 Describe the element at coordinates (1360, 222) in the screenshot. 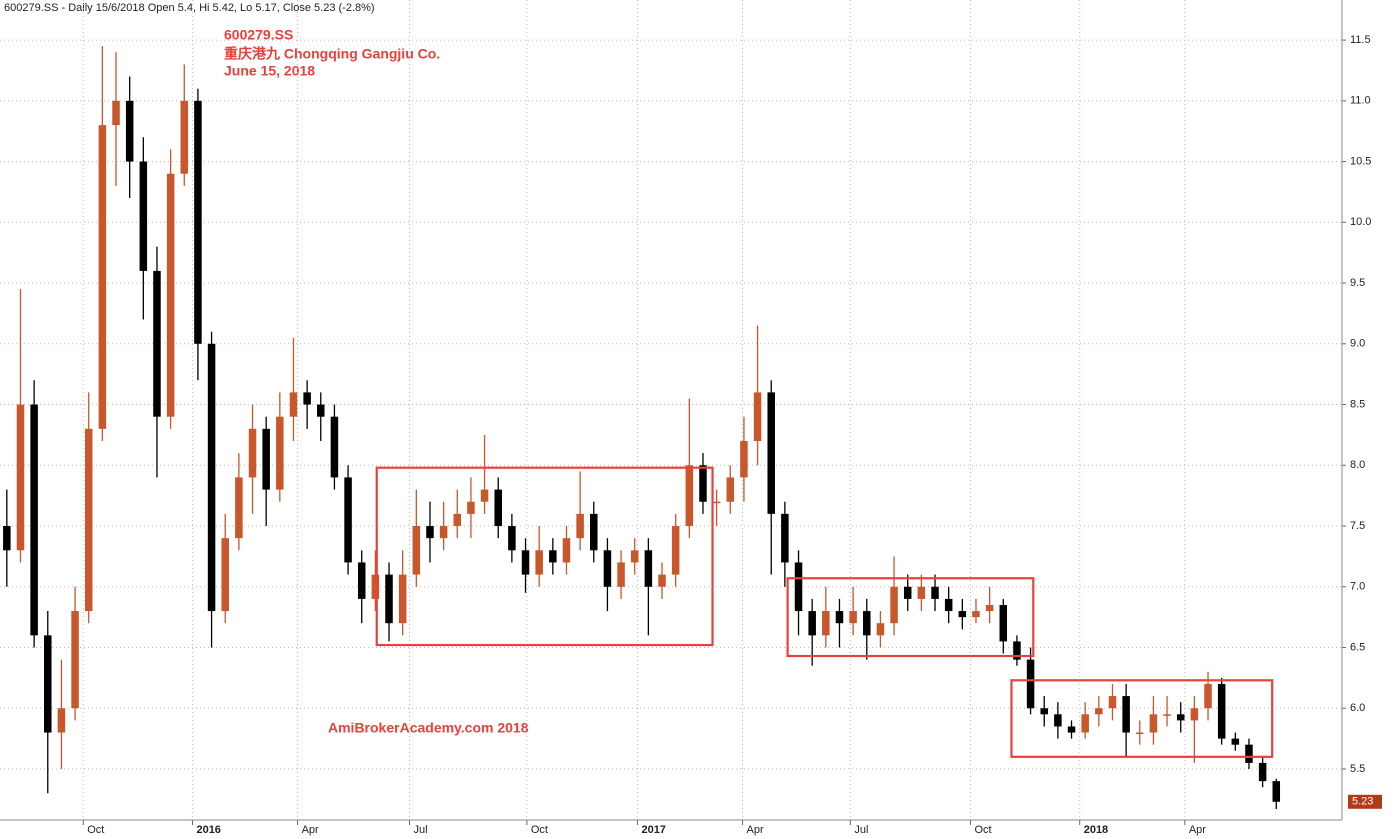

I see `y-tick-label: 10.0` at that location.